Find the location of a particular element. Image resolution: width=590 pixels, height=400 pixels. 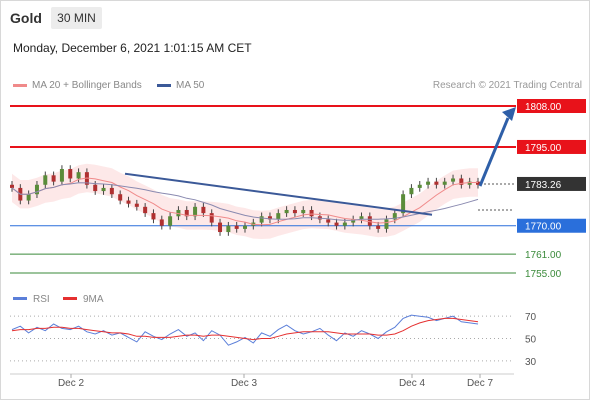

level-label-1: 1795.00 is located at coordinates (543, 148).